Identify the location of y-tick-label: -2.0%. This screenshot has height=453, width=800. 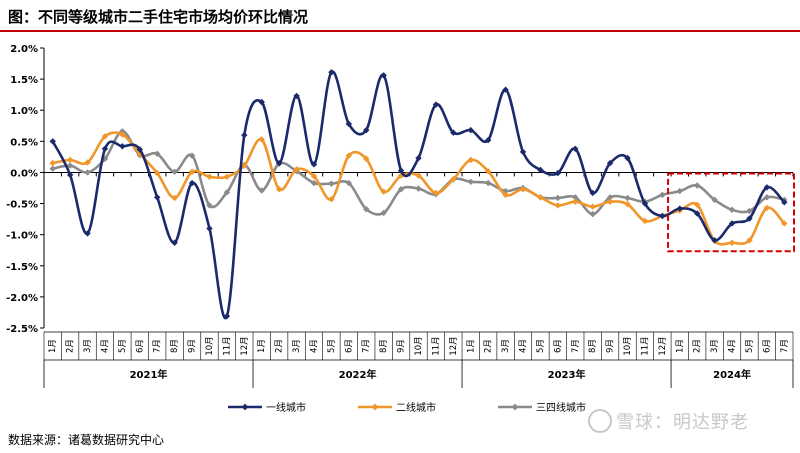
(22, 298).